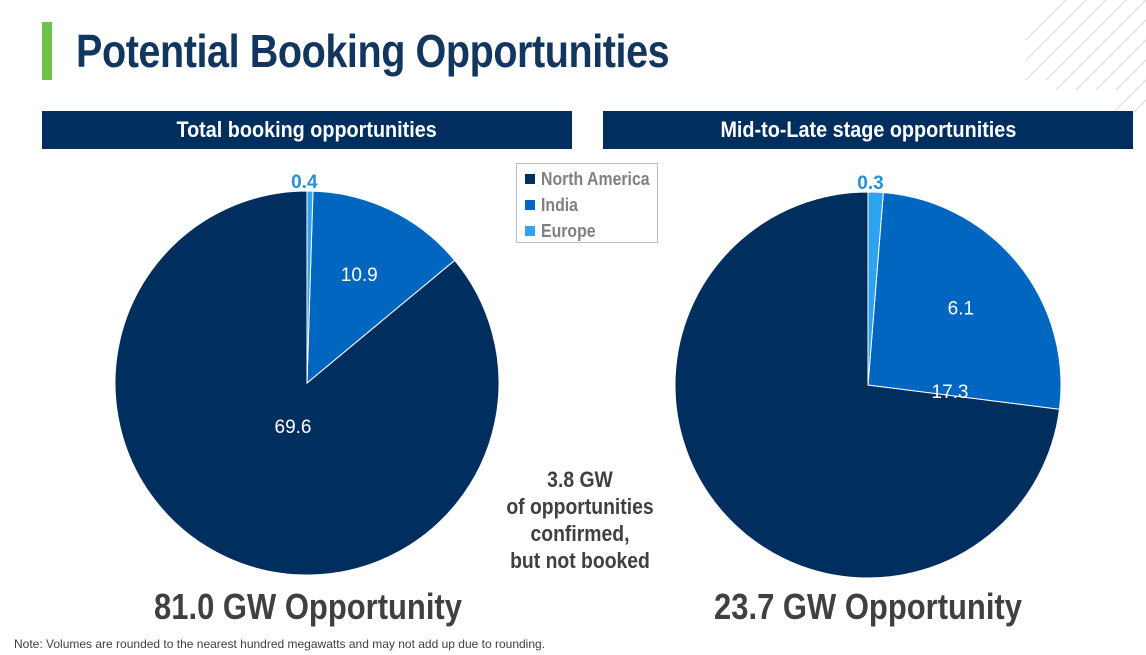  I want to click on legend-label-north-america: North America, so click(595, 178).